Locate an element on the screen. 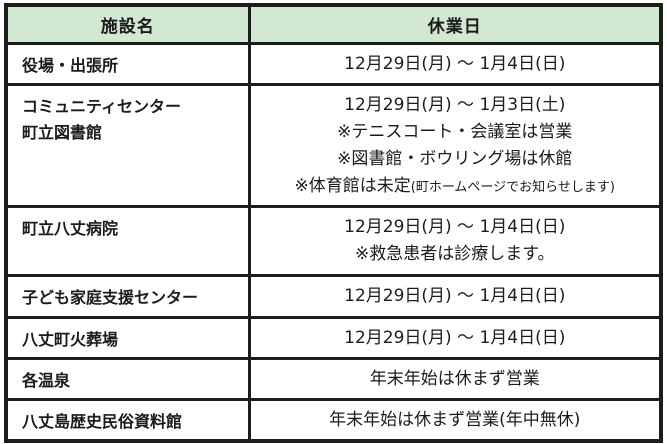 The width and height of the screenshot is (667, 444). table-header-row: 施設名 休業日 is located at coordinates (333, 24).